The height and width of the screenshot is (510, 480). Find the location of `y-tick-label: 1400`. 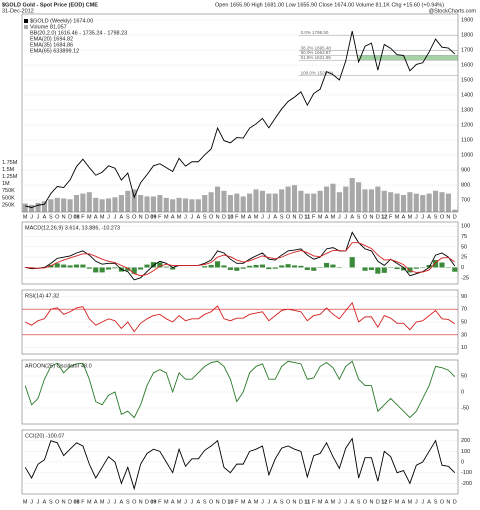

y-tick-label: 1400 is located at coordinates (467, 95).